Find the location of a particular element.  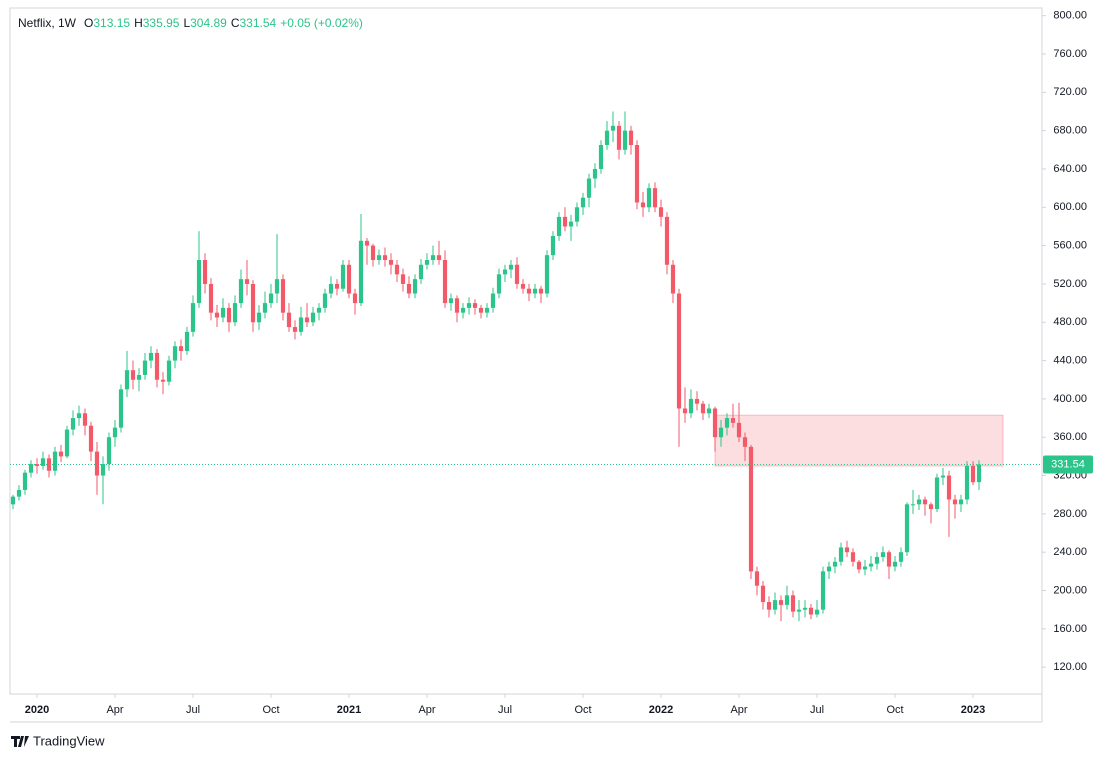

low-value: 304.89 is located at coordinates (208, 23).